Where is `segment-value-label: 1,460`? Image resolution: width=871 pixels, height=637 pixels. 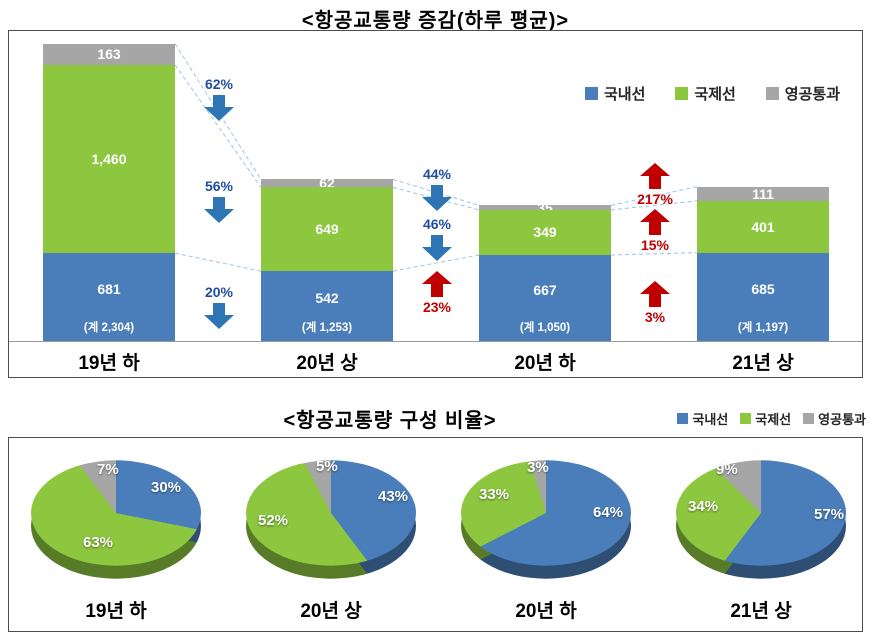
segment-value-label: 1,460 is located at coordinates (109, 158).